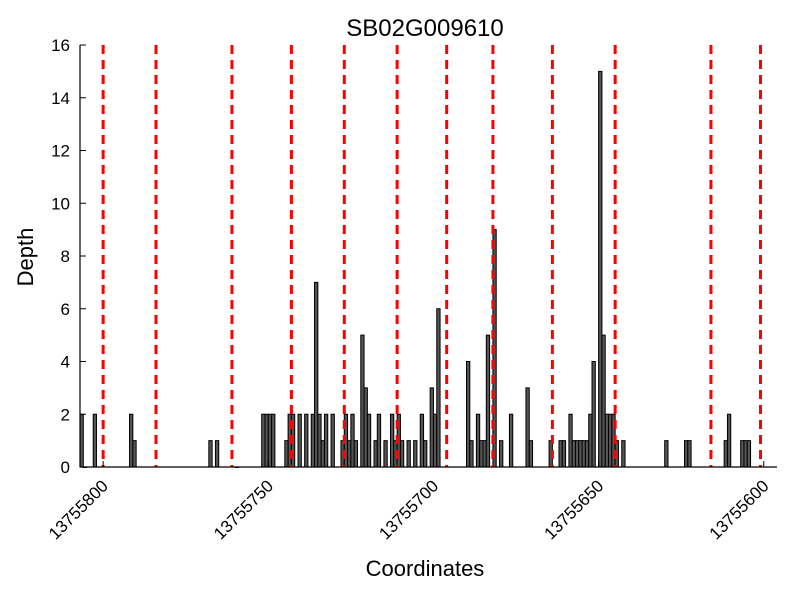 Image resolution: width=800 pixels, height=600 pixels. What do you see at coordinates (65, 309) in the screenshot?
I see `y-tick-label: 6` at bounding box center [65, 309].